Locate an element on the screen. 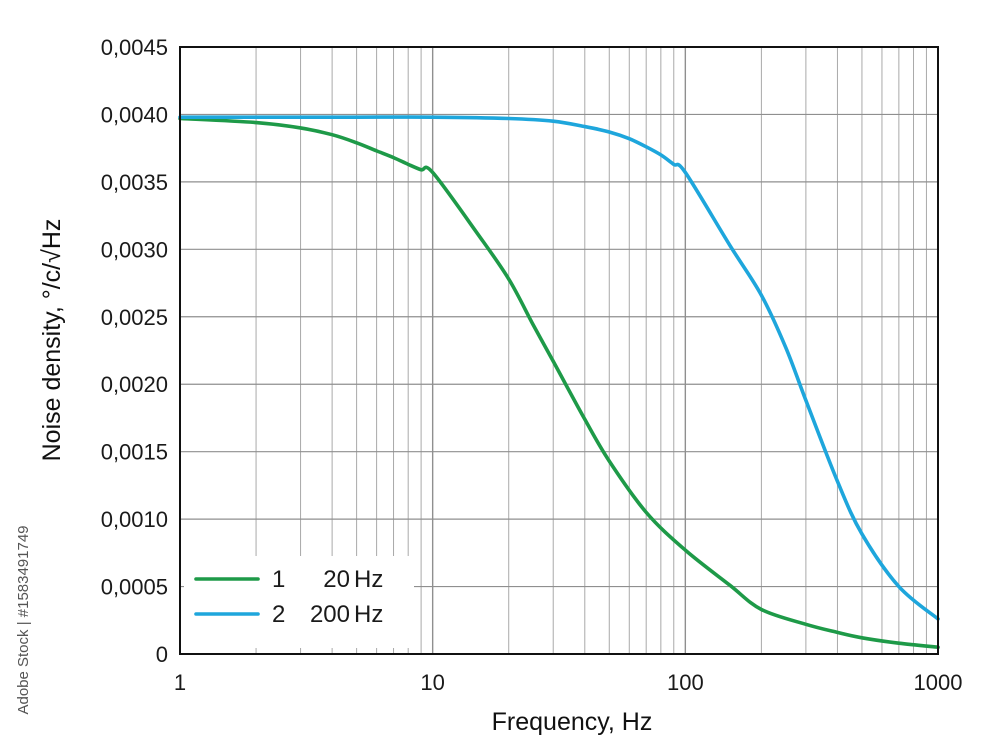 The width and height of the screenshot is (1000, 752). x-axis-title: Frequency, Hz is located at coordinates (572, 722).